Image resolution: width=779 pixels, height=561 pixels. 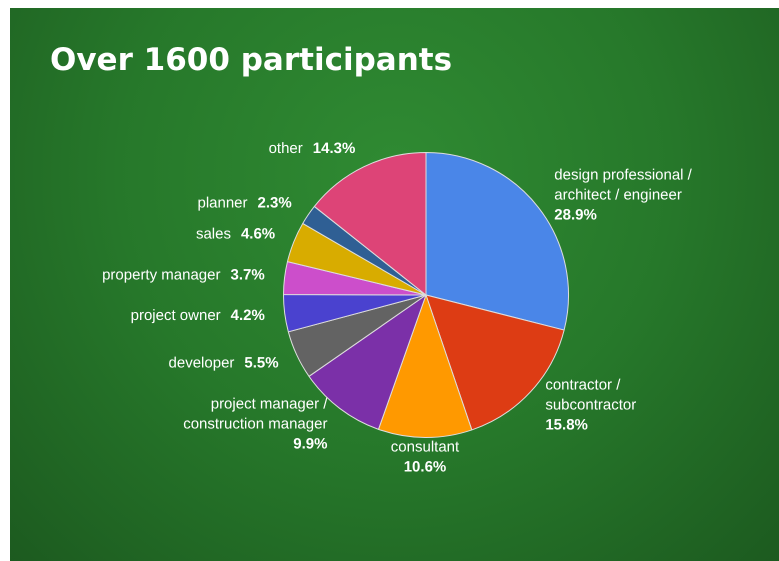 What do you see at coordinates (310, 443) in the screenshot?
I see `data-label: 9.9%` at bounding box center [310, 443].